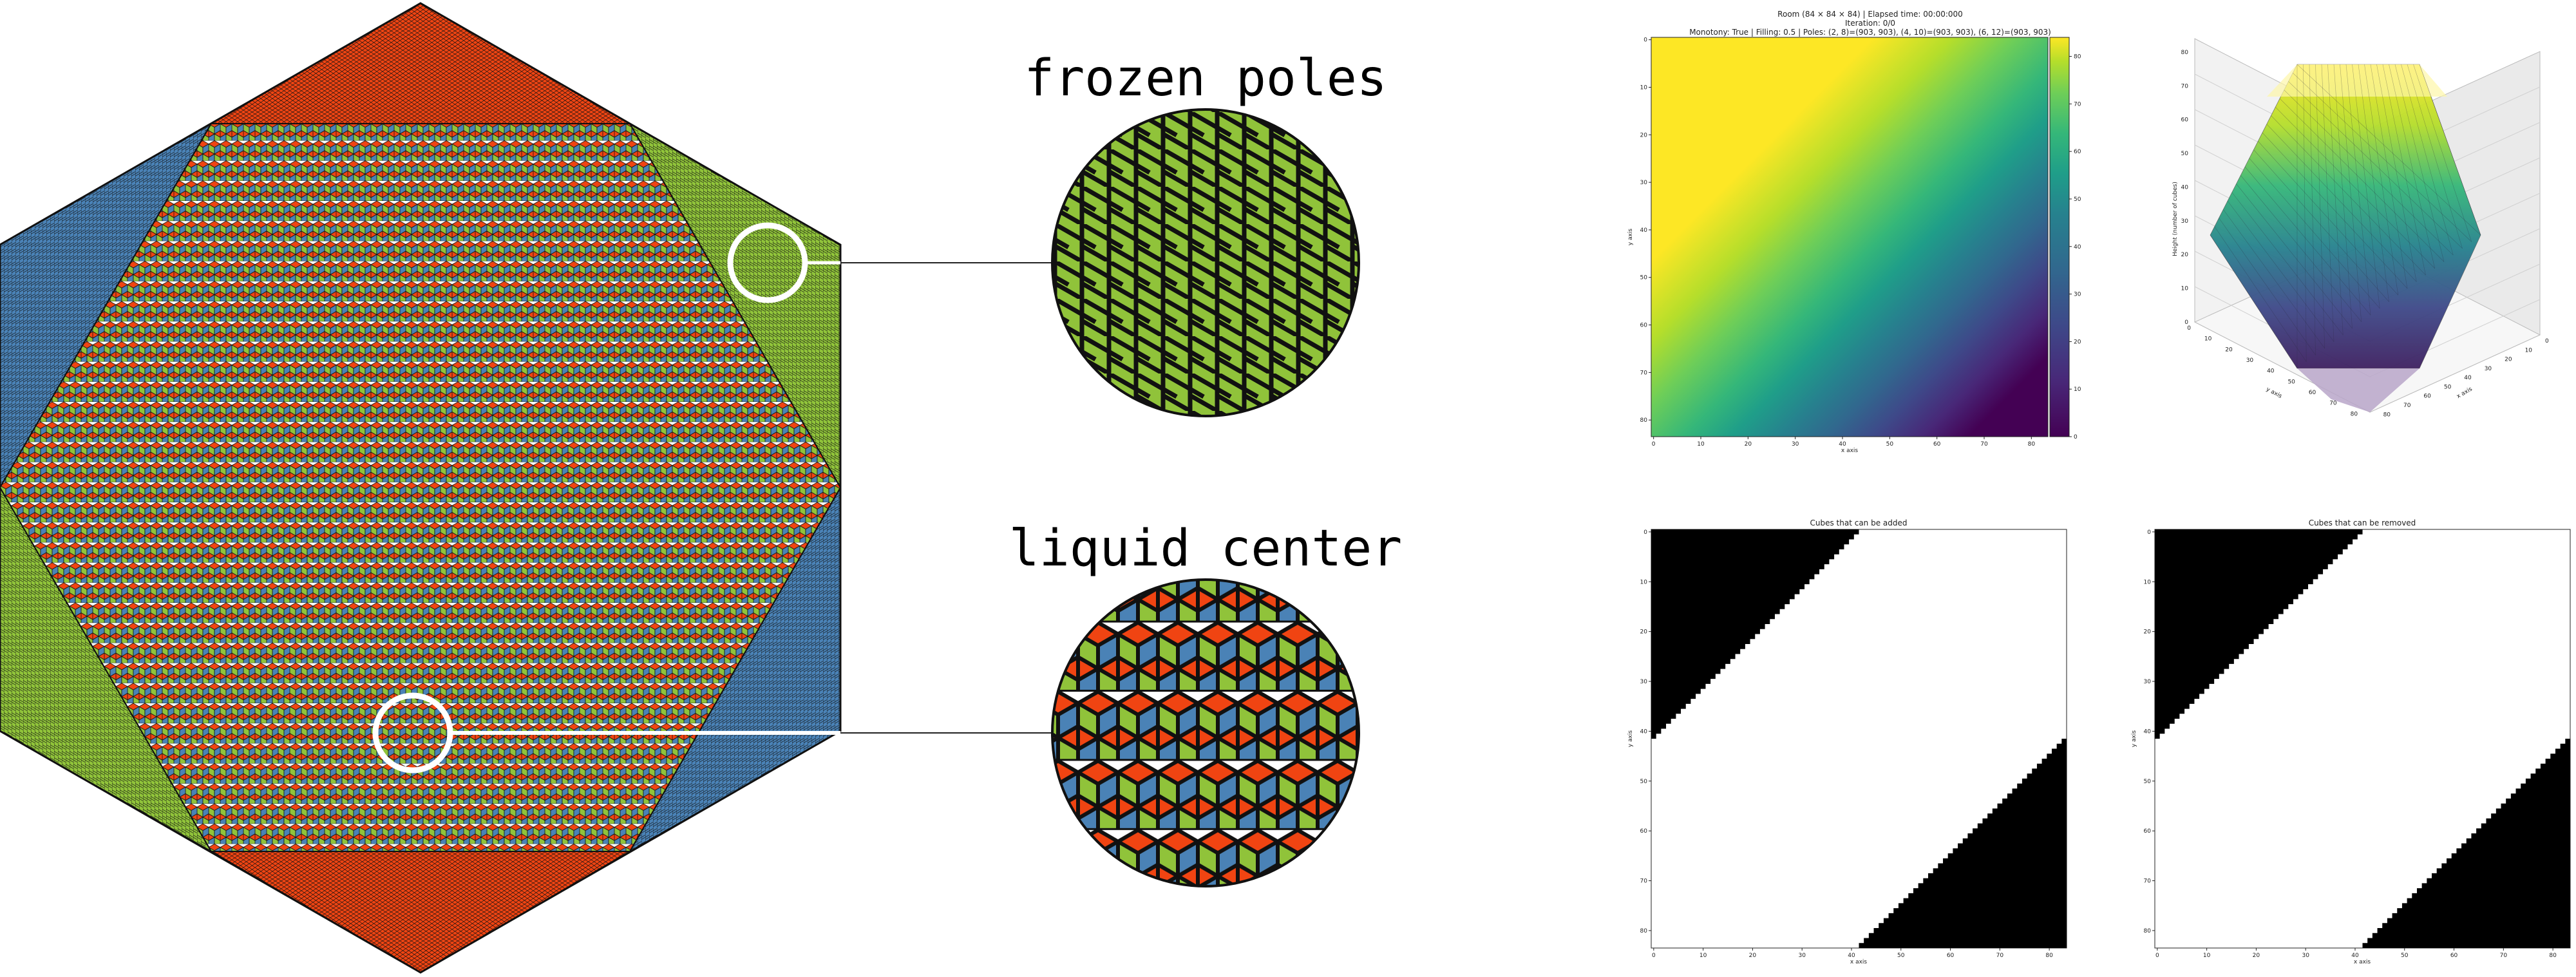  What do you see at coordinates (2356, 953) in the screenshot?
I see `removed-x-ticks: 0 10 20 30 40 50 60 70 80` at bounding box center [2356, 953].